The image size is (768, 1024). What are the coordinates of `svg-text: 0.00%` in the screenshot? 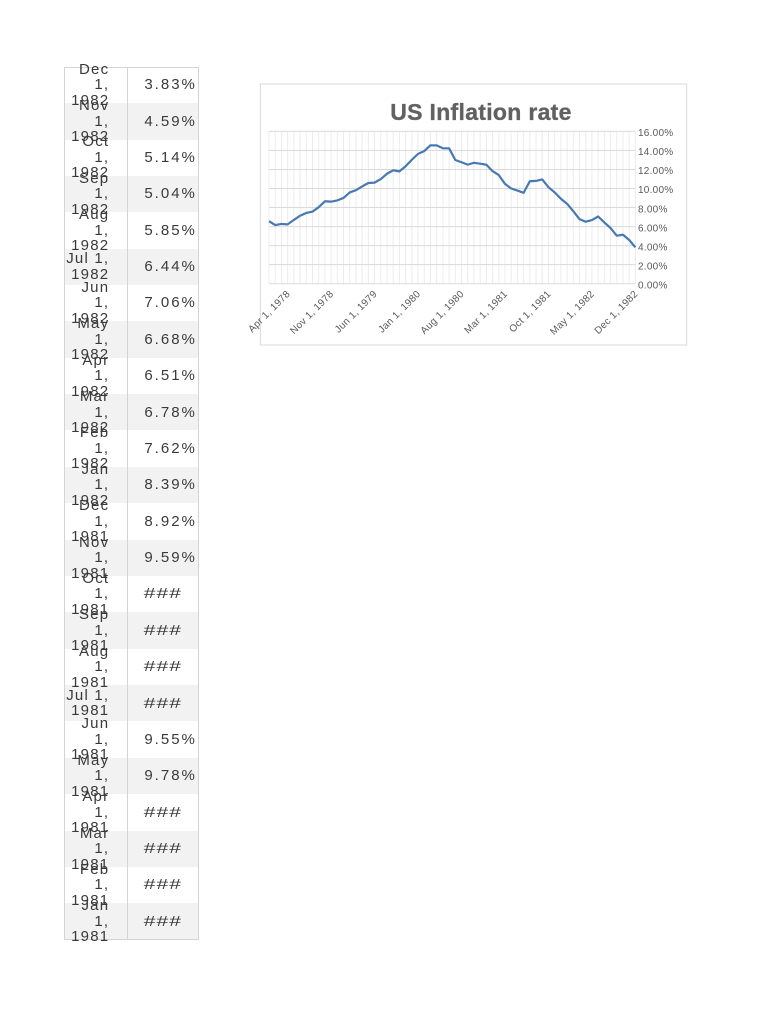 It's located at (653, 285).